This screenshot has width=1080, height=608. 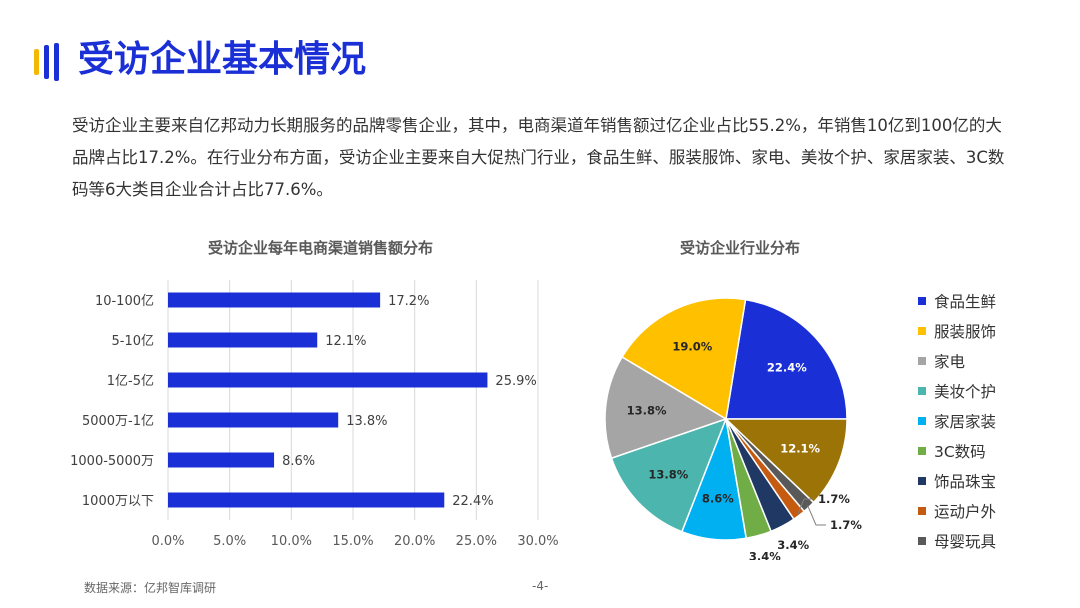 What do you see at coordinates (965, 512) in the screenshot?
I see `legend-label: 运动户外` at bounding box center [965, 512].